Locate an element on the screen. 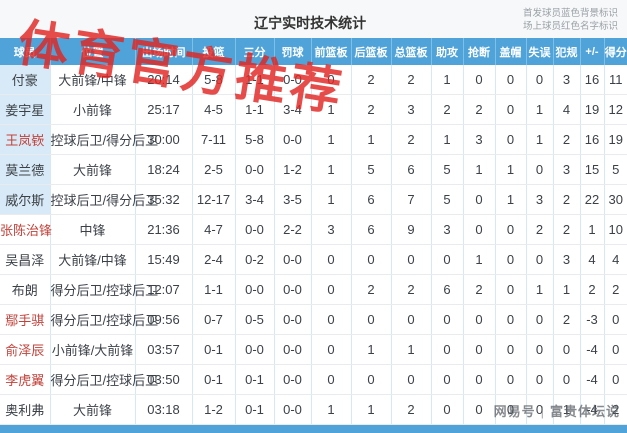  player-name: 俞泽辰 is located at coordinates (25, 349).